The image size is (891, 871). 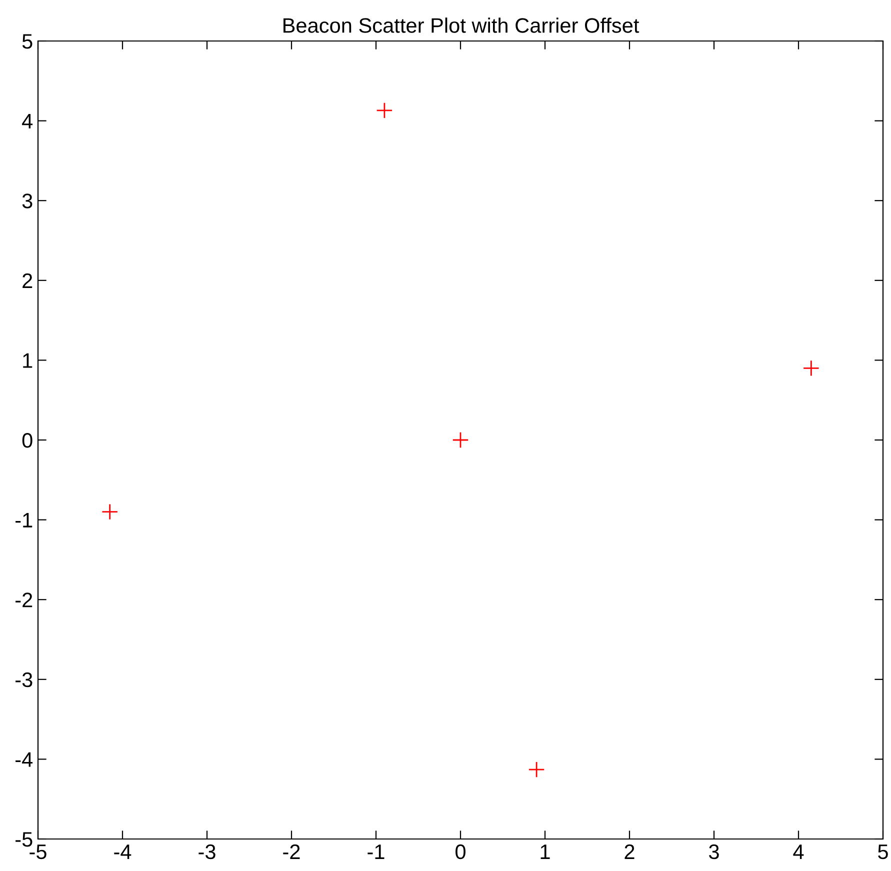 I want to click on y-tick-label: 0, so click(x=27, y=440).